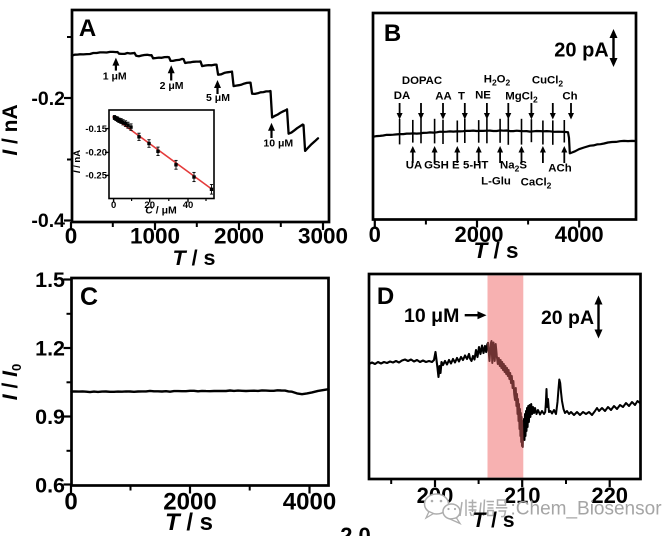 Image resolution: width=668 pixels, height=541 pixels. I want to click on svg-text: C / μM, so click(161, 211).